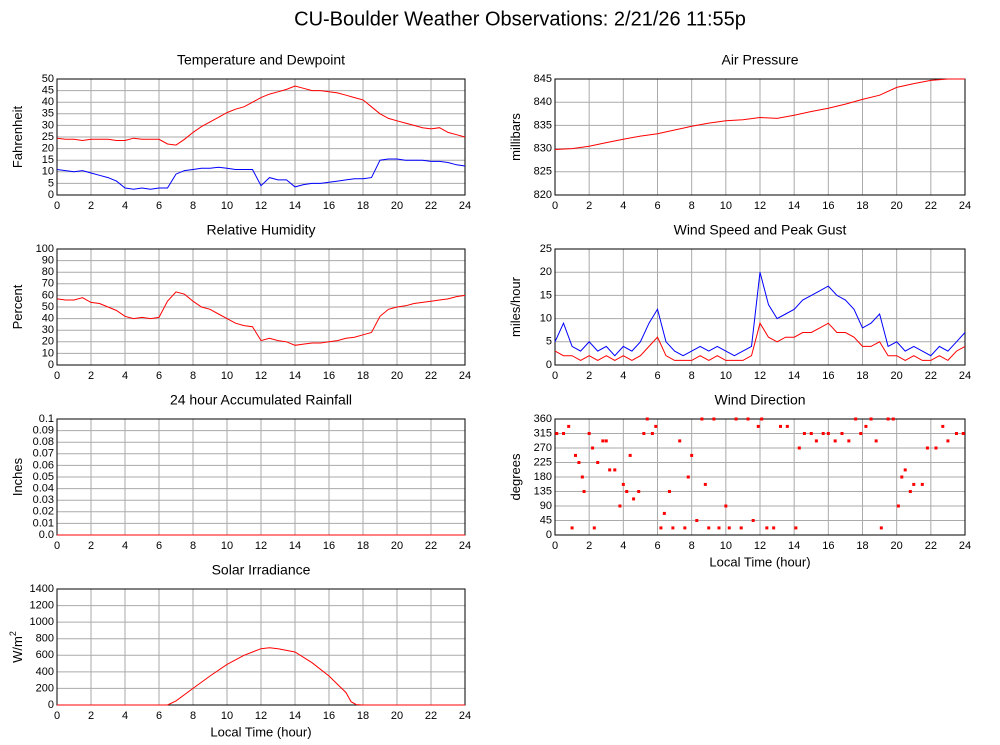 This screenshot has width=1000, height=745. I want to click on y-tick-label: 0.09, so click(43, 431).